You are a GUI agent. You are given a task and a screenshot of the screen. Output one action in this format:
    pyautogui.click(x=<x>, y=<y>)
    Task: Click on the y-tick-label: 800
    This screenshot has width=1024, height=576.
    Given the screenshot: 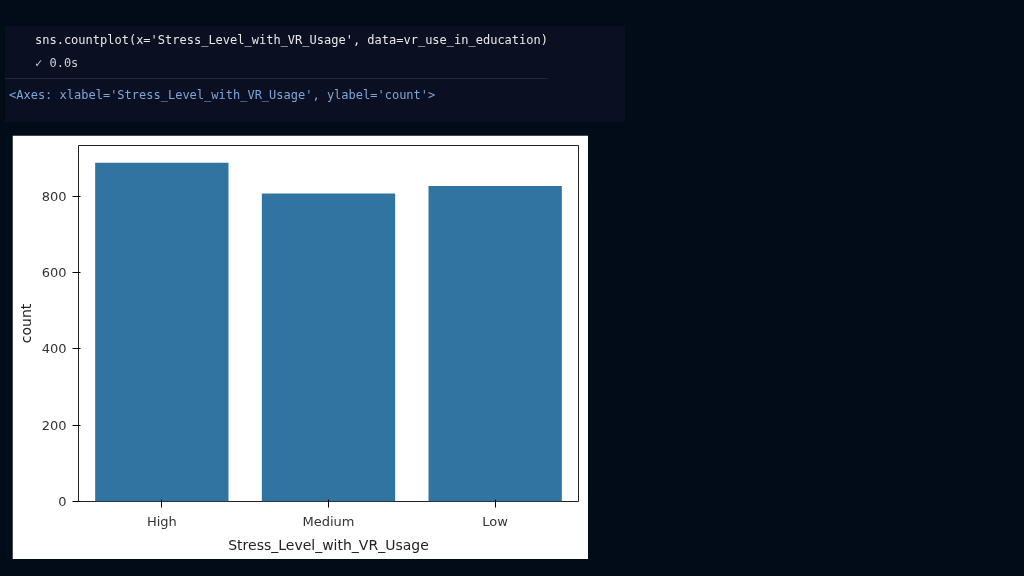 What is the action you would take?
    pyautogui.click(x=54, y=196)
    